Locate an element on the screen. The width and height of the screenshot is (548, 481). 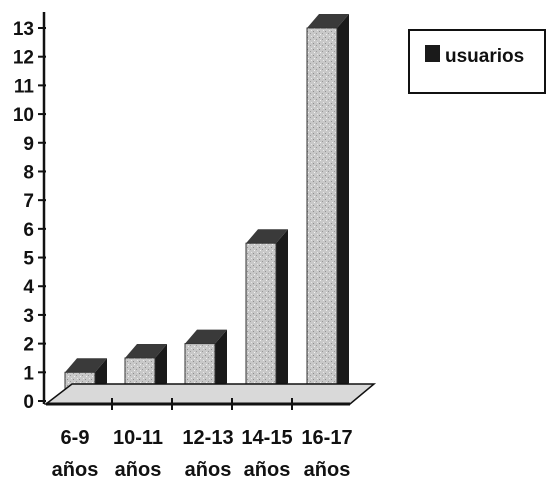
y-tick-label: 1 is located at coordinates (28, 373).